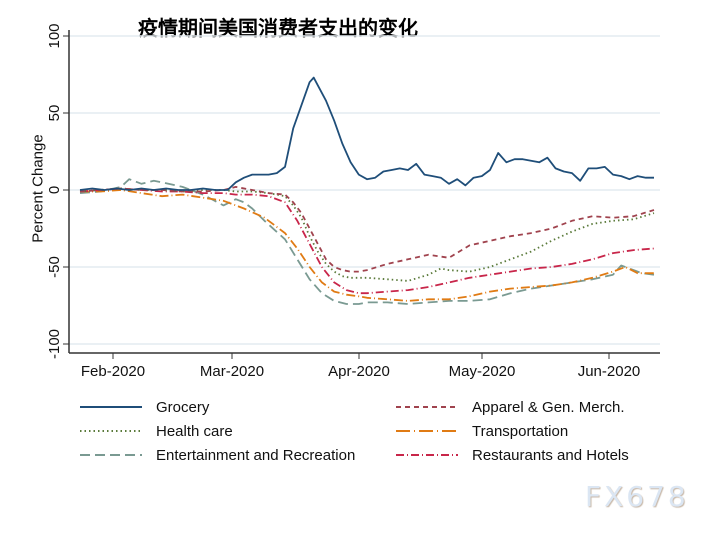 The height and width of the screenshot is (533, 711). What do you see at coordinates (54, 344) in the screenshot?
I see `y-tick-label: -100` at bounding box center [54, 344].